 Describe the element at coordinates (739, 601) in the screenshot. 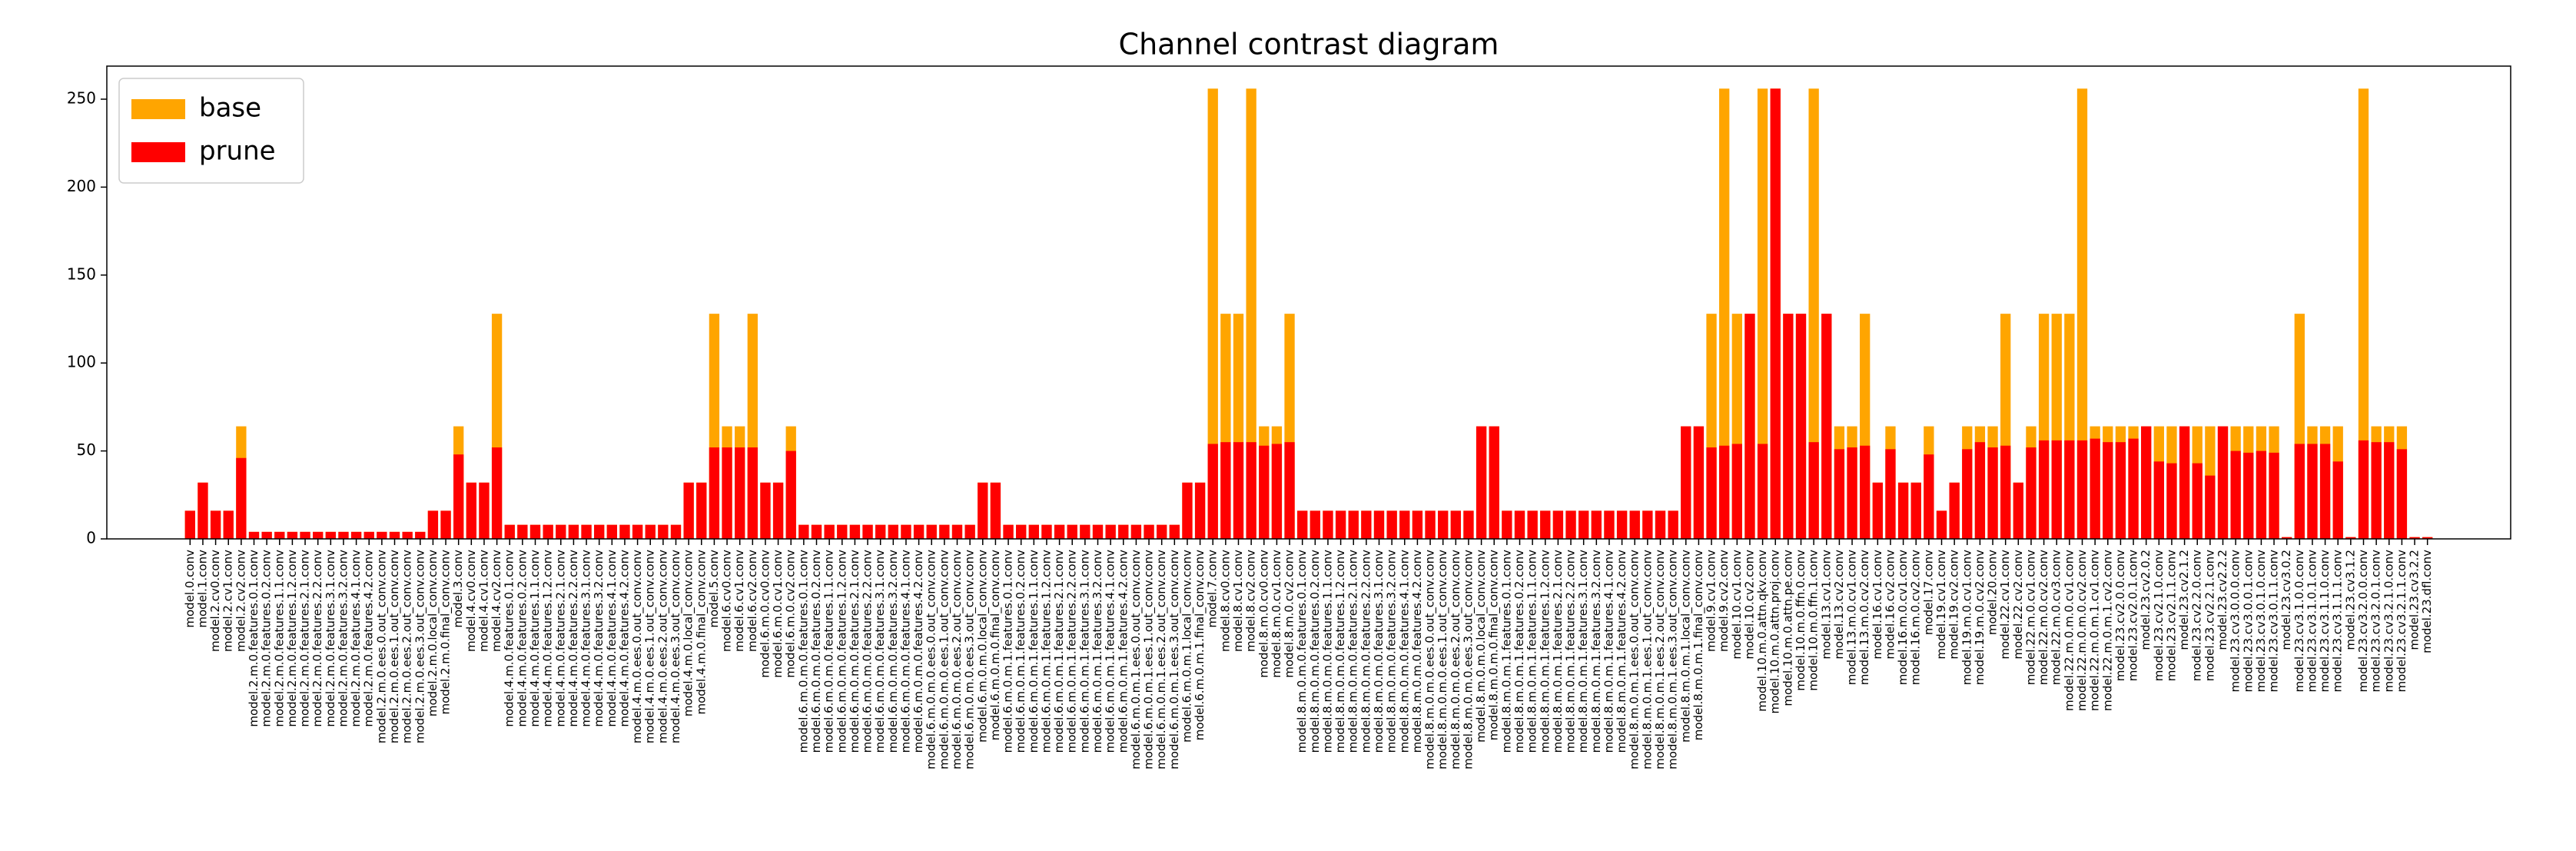

I see `x-tick-label: model.6.cv1.conv` at that location.